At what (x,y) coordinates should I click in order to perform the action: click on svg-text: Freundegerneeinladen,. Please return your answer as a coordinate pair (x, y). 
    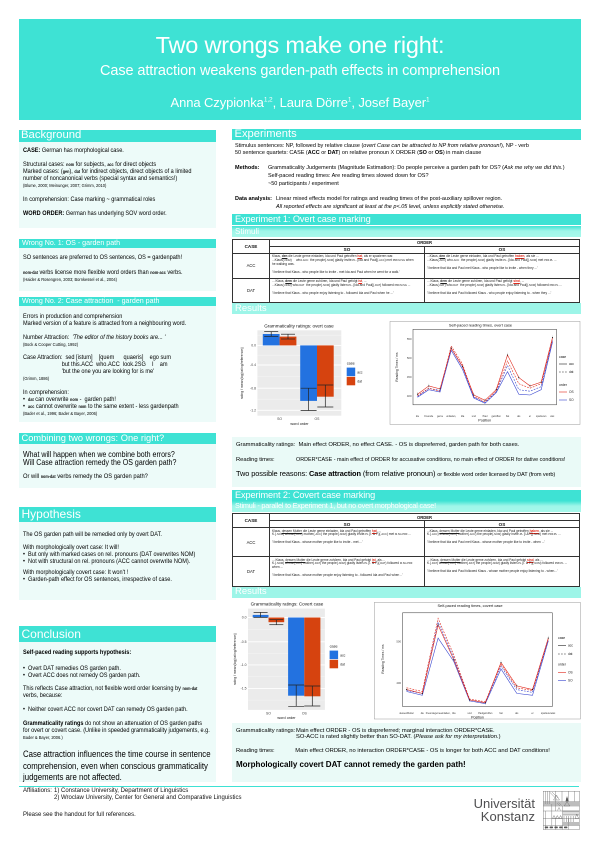
    Looking at the image, I should click on (438, 713).